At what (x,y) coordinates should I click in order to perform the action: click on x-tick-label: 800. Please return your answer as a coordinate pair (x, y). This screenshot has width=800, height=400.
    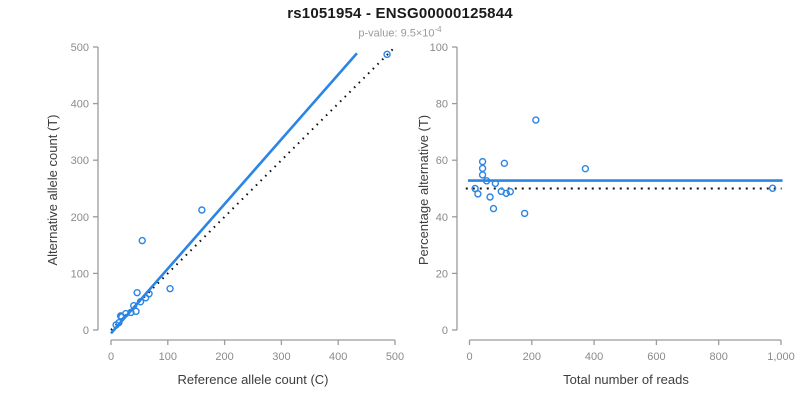
    Looking at the image, I should click on (719, 357).